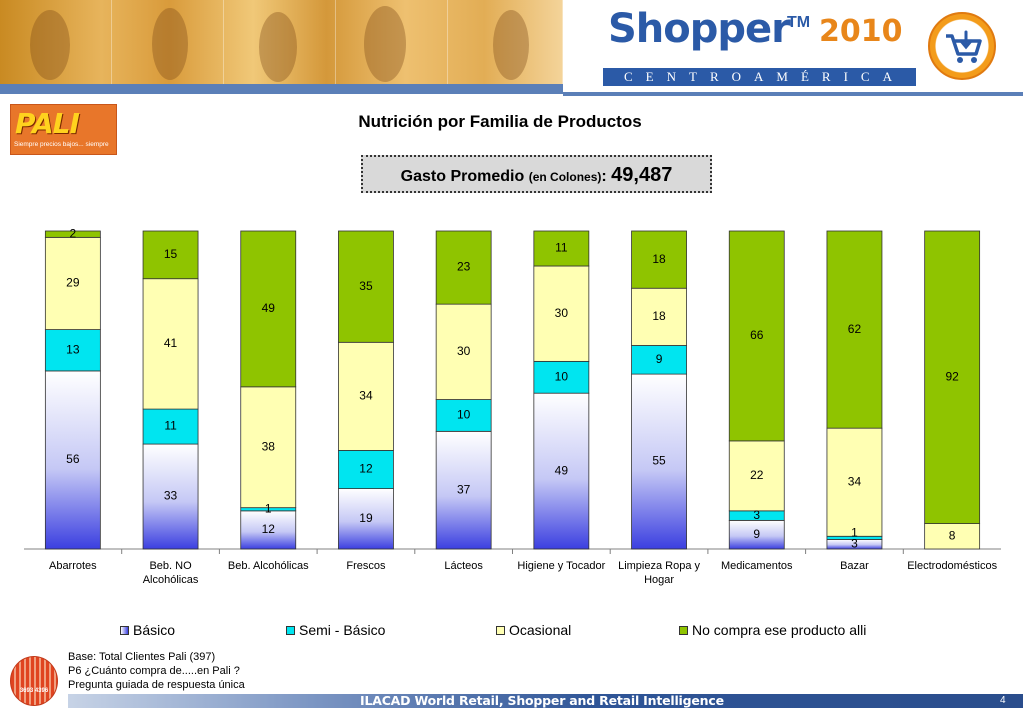  I want to click on legend-swatch-semi-basico, so click(290, 630).